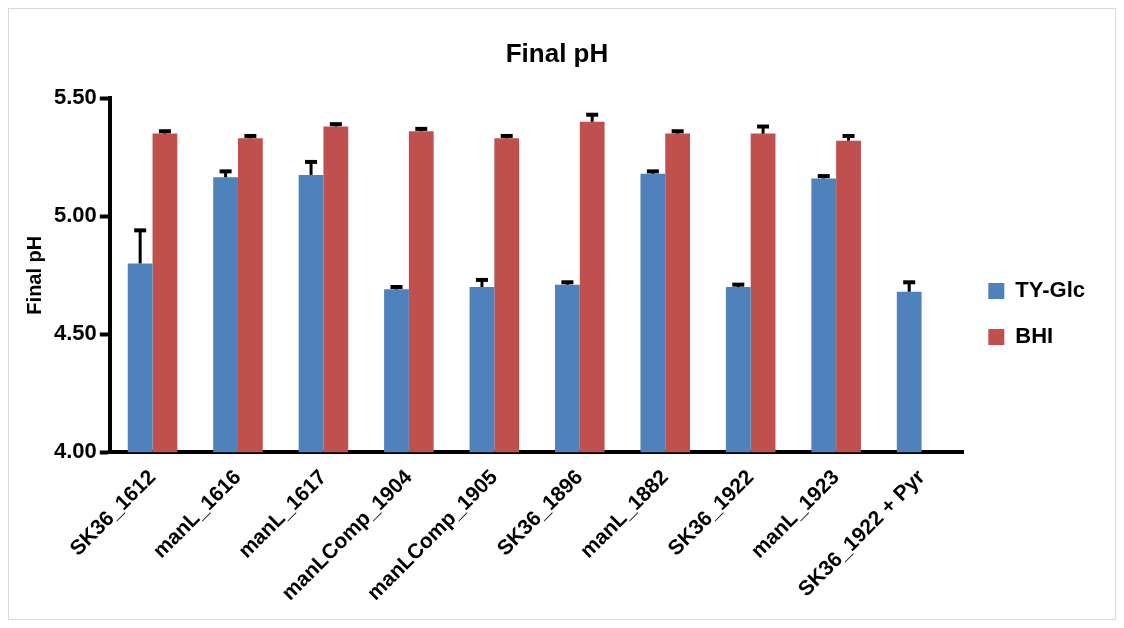 This screenshot has width=1124, height=628. I want to click on y-tick-label: 5.50, so click(75, 97).